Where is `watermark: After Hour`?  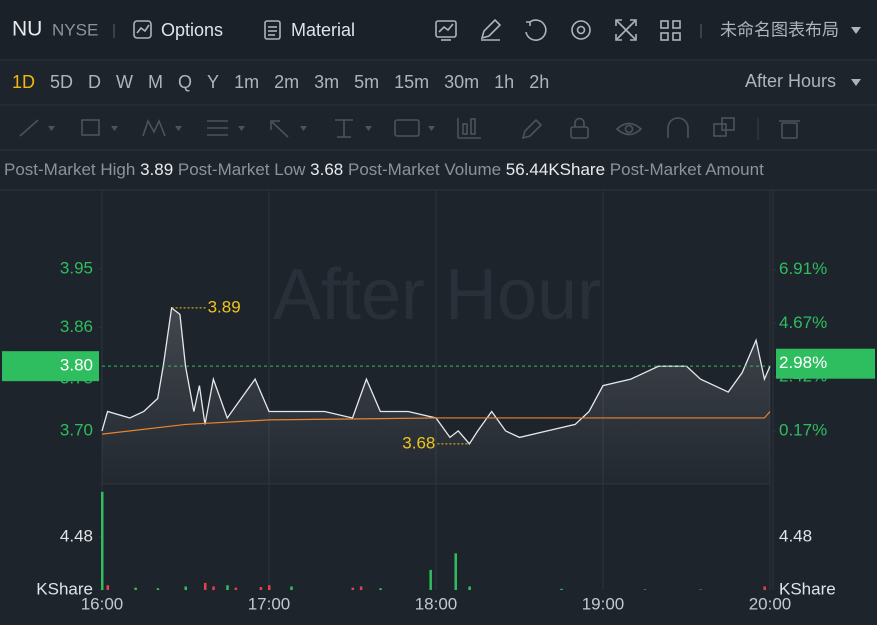
watermark: After Hour is located at coordinates (437, 295).